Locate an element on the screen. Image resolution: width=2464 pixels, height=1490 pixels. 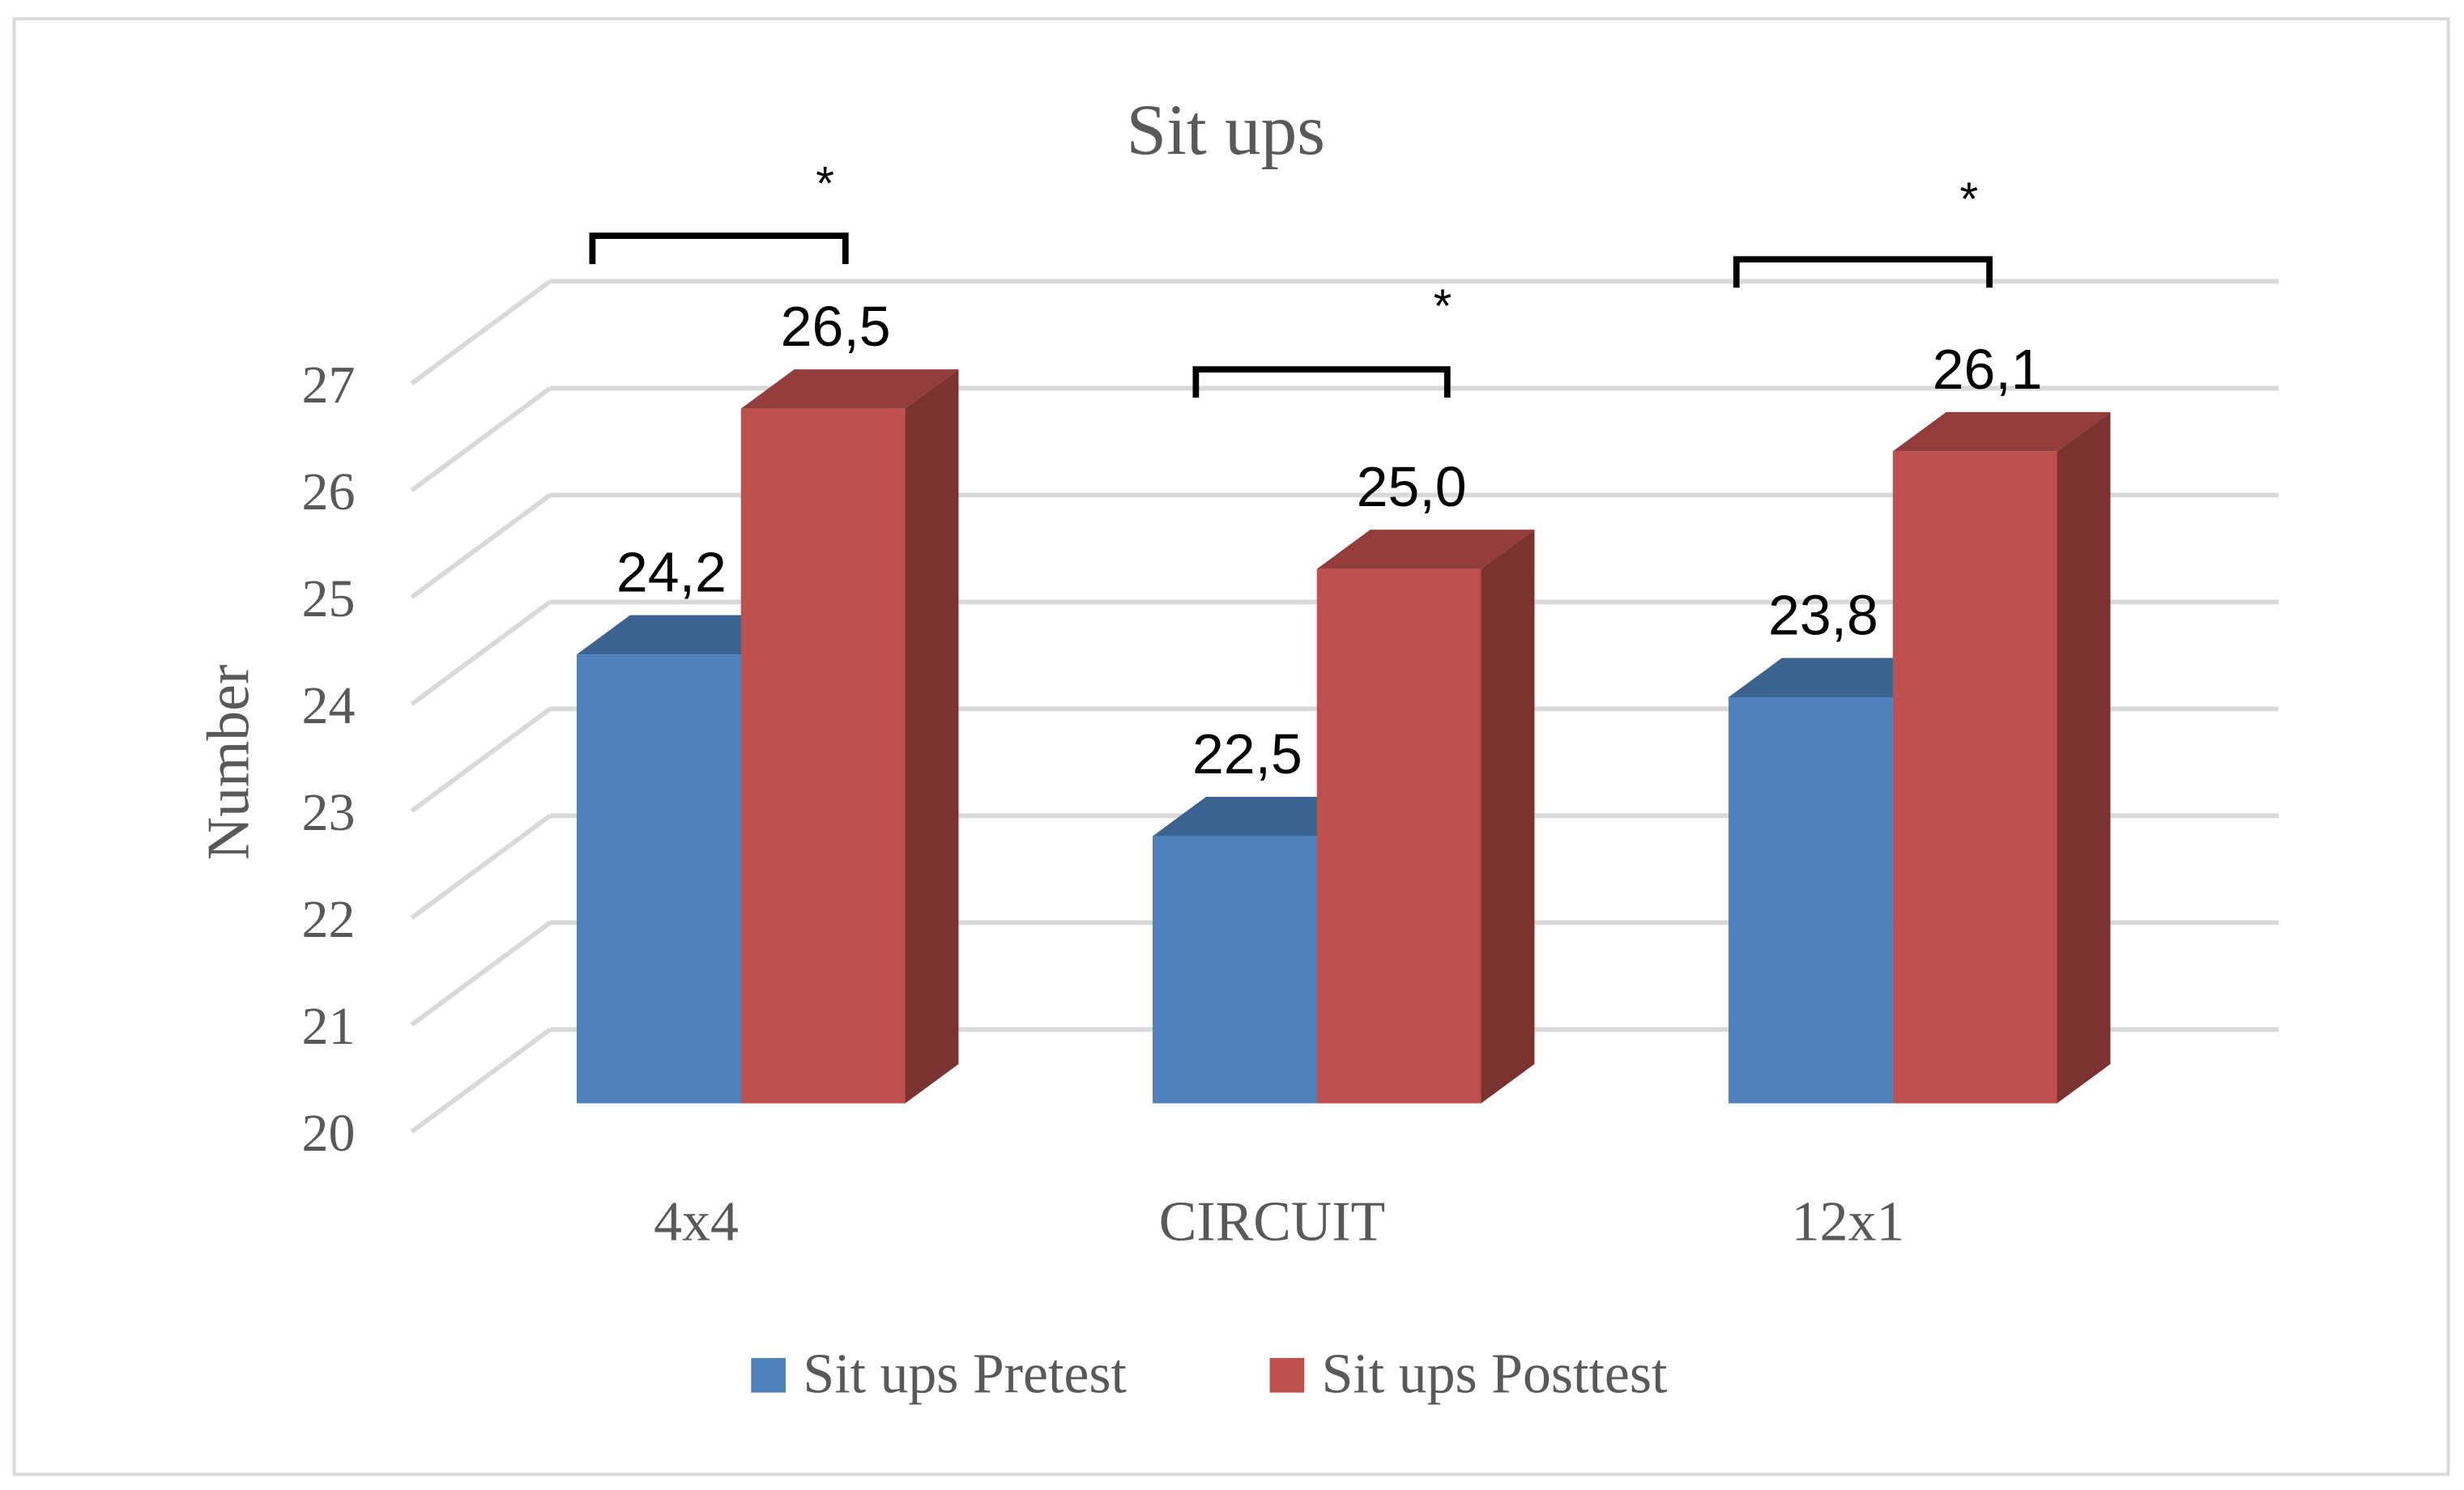
value-label: 23,8 is located at coordinates (1823, 615).